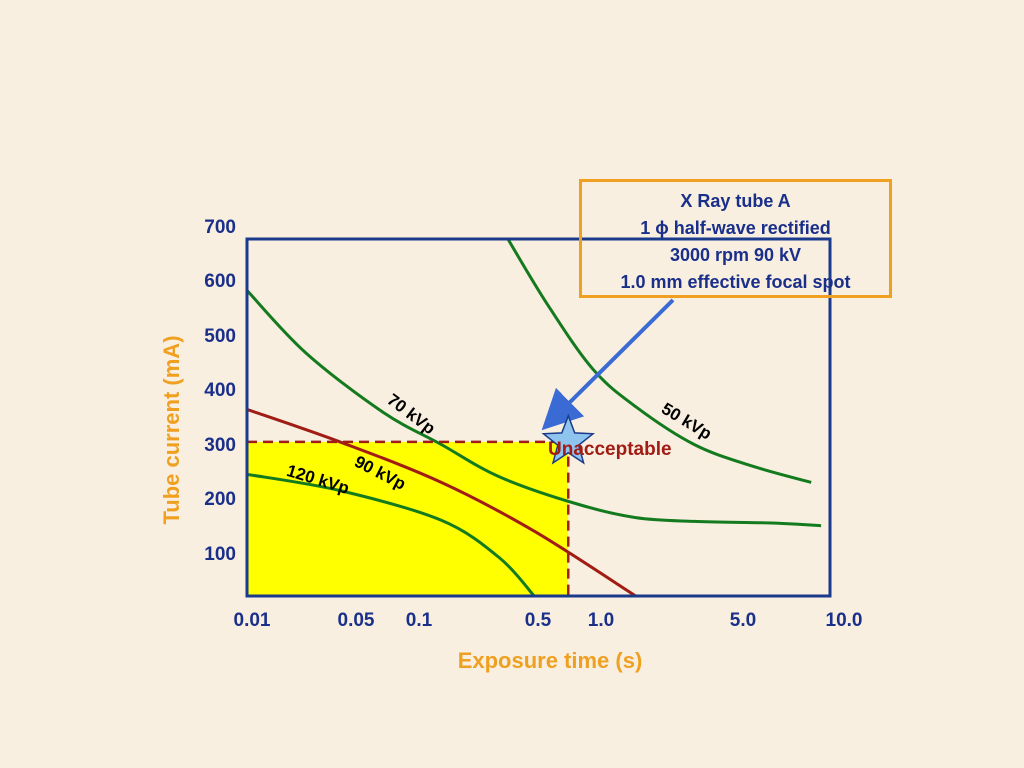 The image size is (1024, 768). Describe the element at coordinates (735, 282) in the screenshot. I see `info-line: 1.0 mm effective focal spot` at that location.